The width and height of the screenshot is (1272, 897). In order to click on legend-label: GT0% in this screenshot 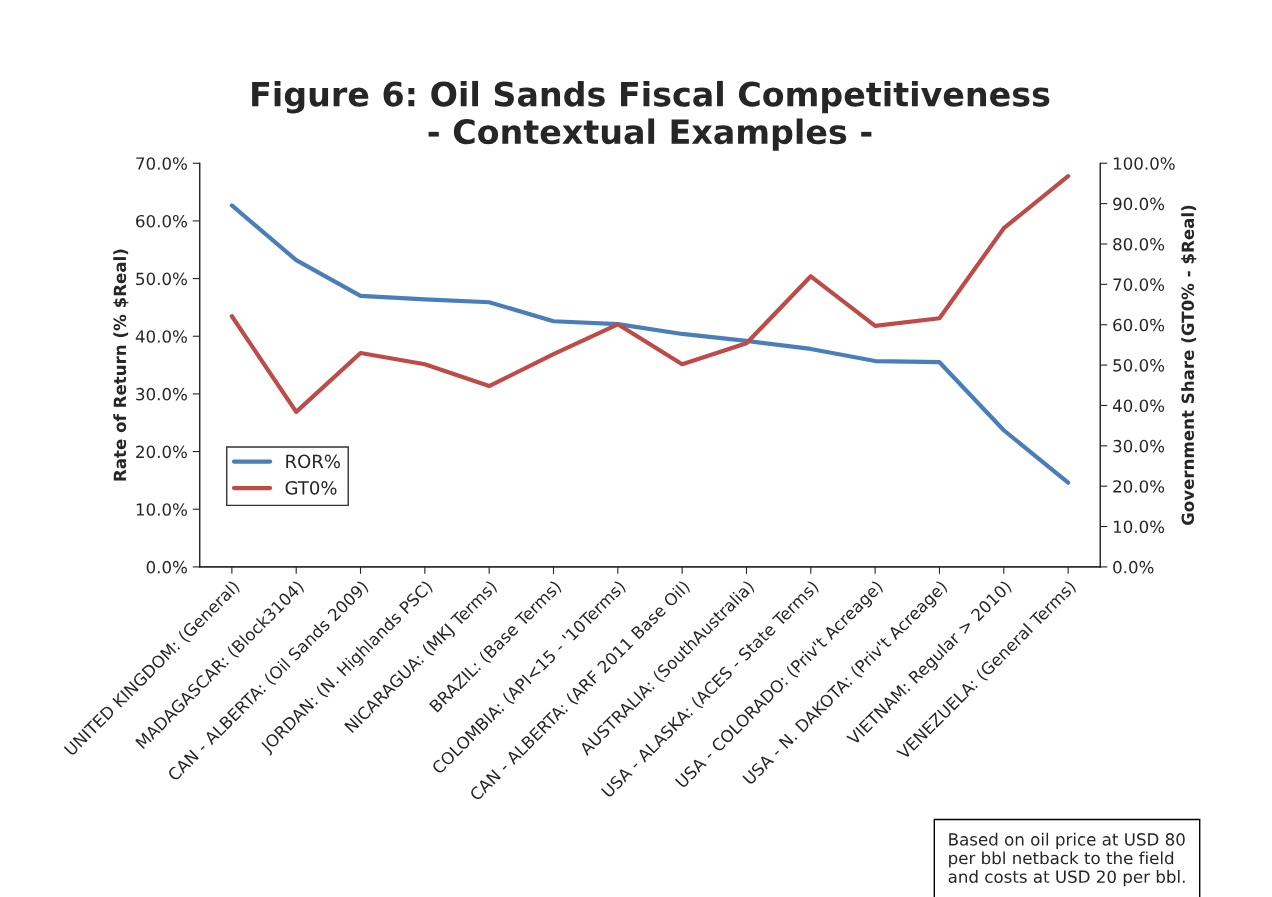, I will do `click(311, 488)`.